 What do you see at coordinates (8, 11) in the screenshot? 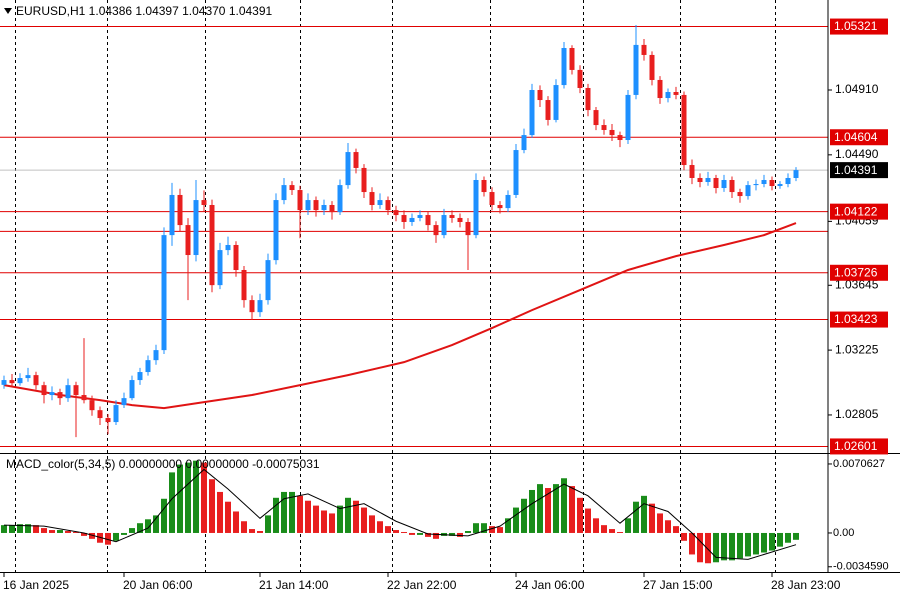
I see `collapse-triangle` at bounding box center [8, 11].